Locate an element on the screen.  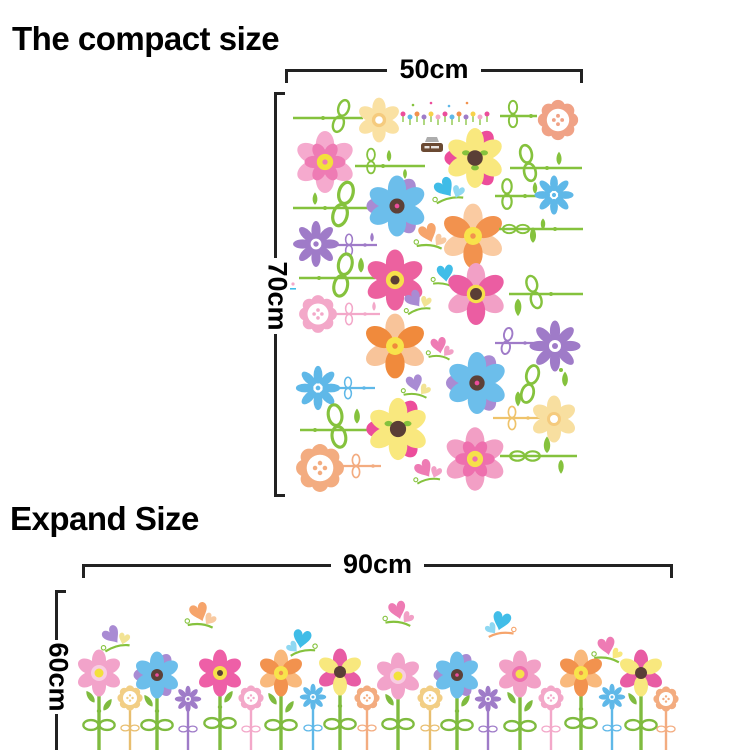
width-label: 50cm is located at coordinates (434, 69).